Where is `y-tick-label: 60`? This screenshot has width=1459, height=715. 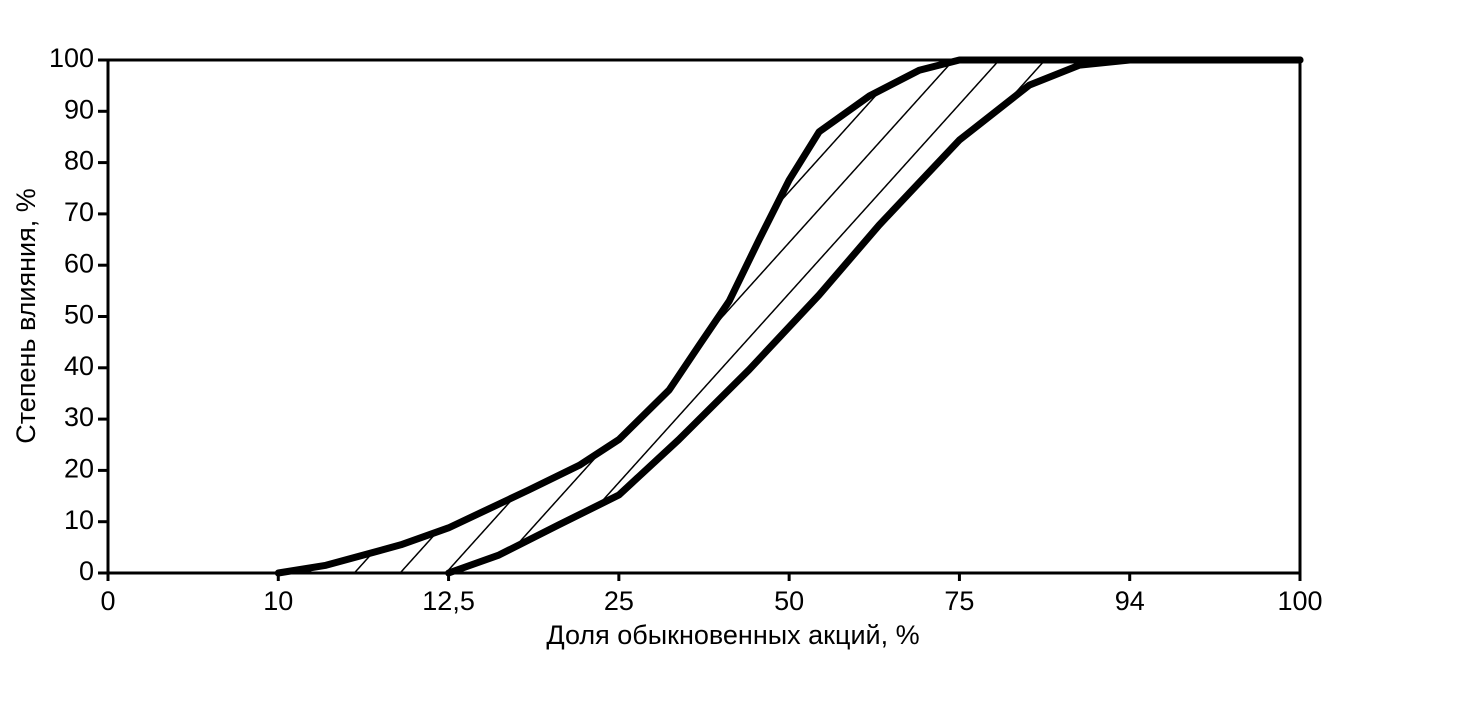 y-tick-label: 60 is located at coordinates (79, 263).